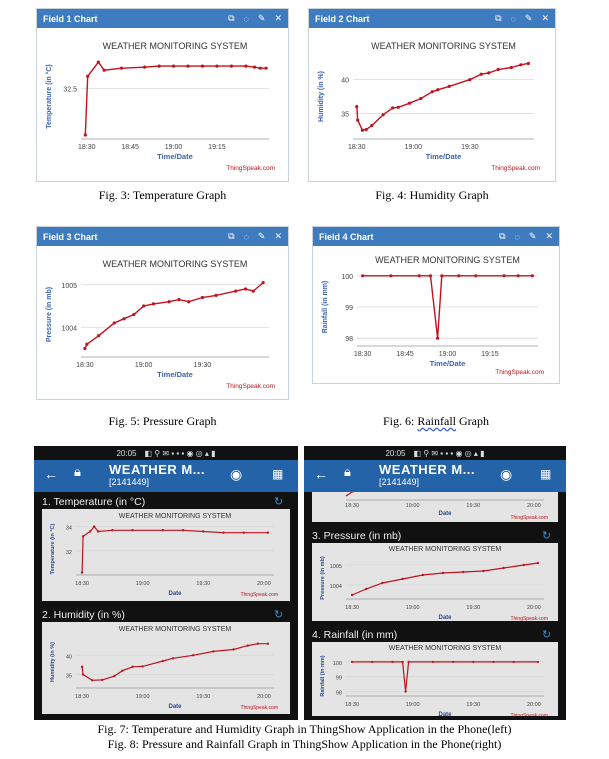 This screenshot has height=759, width=609. I want to click on y-axis-label: Humidity (in %), so click(53, 662).